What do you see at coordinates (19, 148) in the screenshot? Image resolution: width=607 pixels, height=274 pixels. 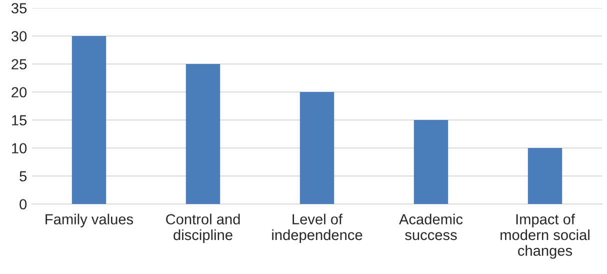 I see `y-tick-label: 10` at bounding box center [19, 148].